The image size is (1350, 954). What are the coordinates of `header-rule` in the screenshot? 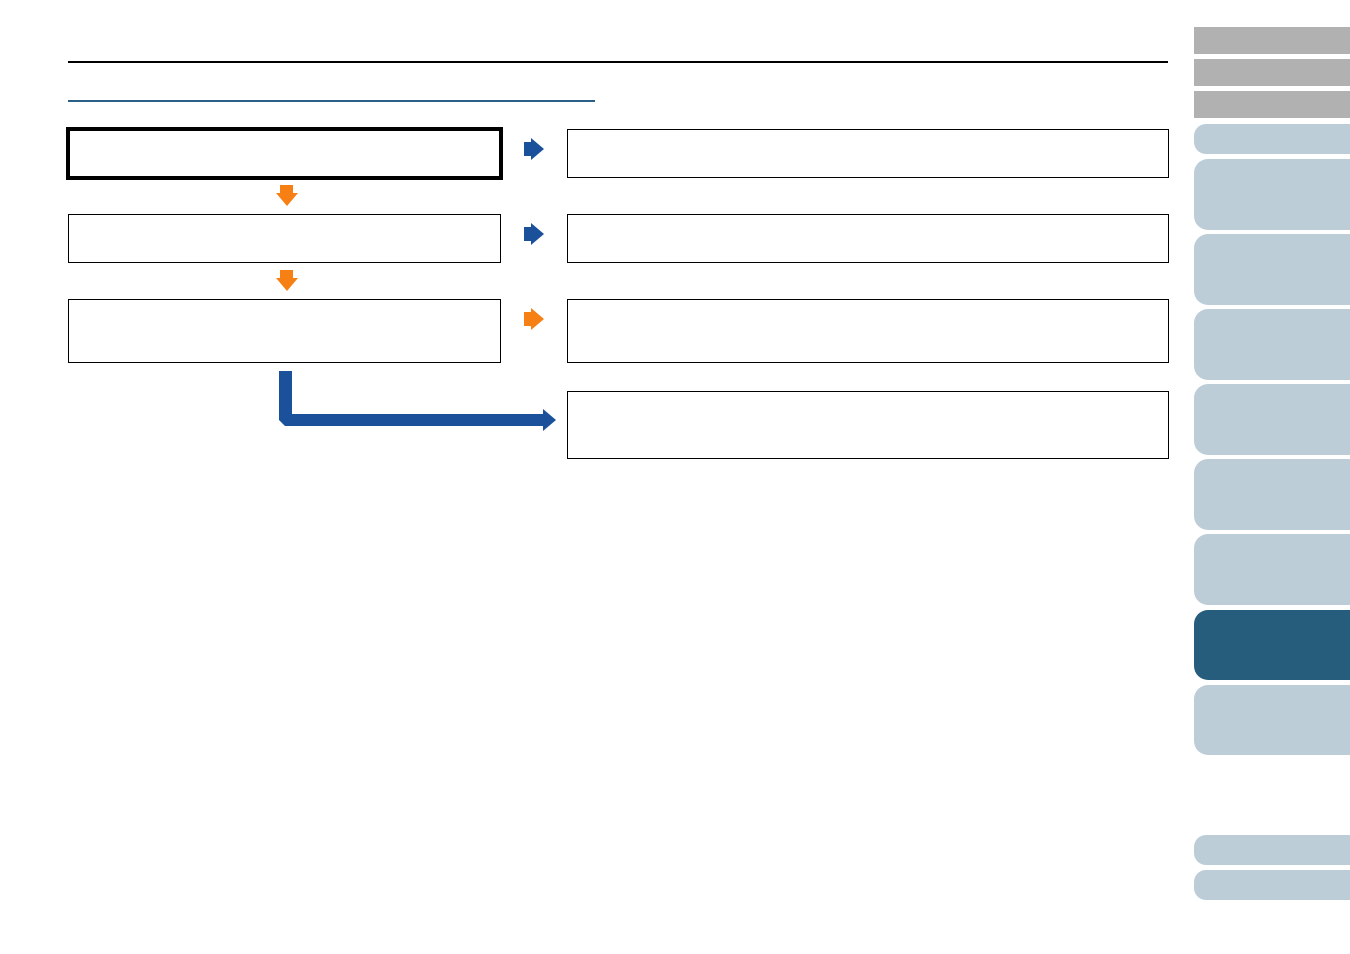 It's located at (618, 62).